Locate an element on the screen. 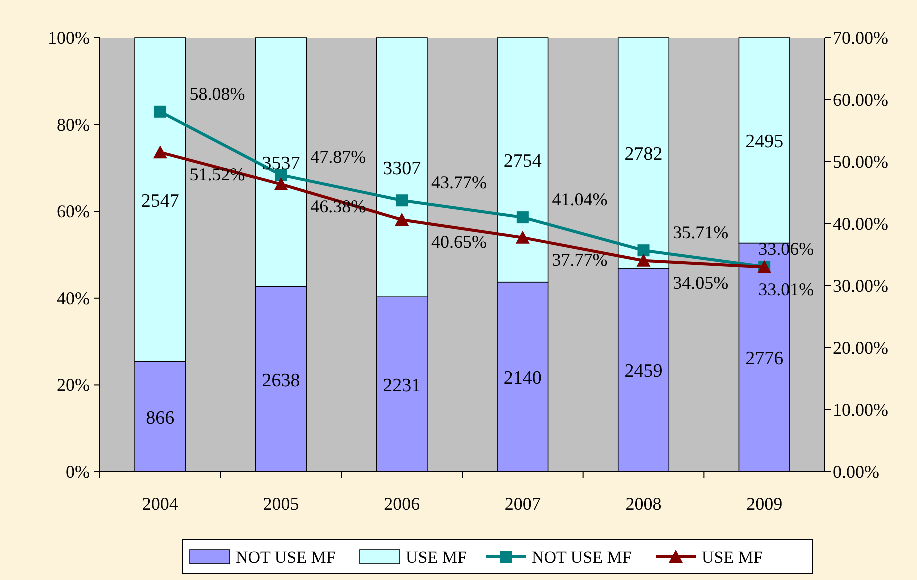  y-tick-label: 100% is located at coordinates (69, 38).